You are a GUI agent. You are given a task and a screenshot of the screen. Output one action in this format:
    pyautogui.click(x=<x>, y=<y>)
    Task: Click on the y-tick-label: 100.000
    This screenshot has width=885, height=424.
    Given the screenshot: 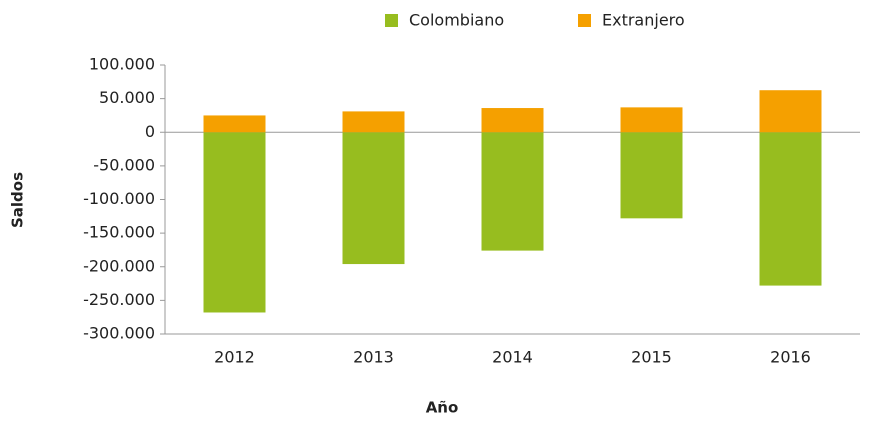 What is the action you would take?
    pyautogui.click(x=122, y=64)
    